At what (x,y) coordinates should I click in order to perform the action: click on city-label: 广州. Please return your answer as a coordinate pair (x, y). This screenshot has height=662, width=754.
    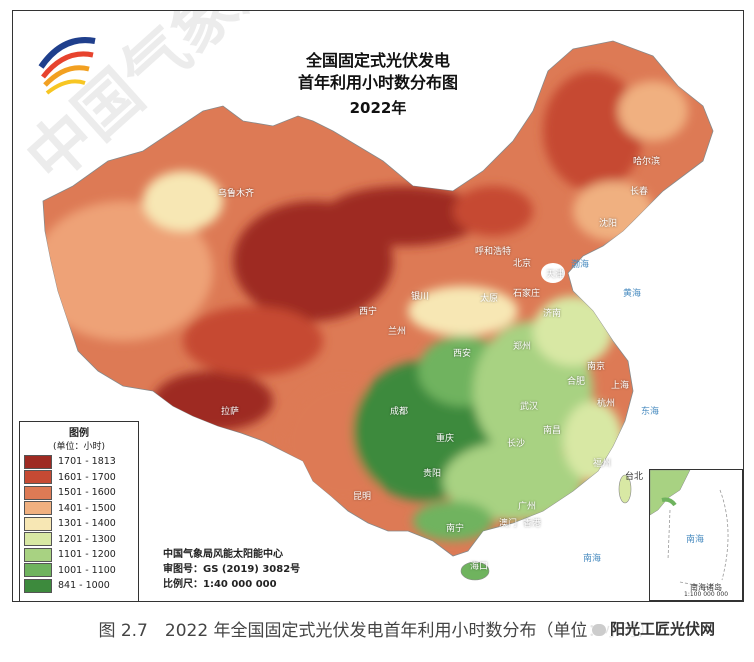
    Looking at the image, I should click on (527, 507).